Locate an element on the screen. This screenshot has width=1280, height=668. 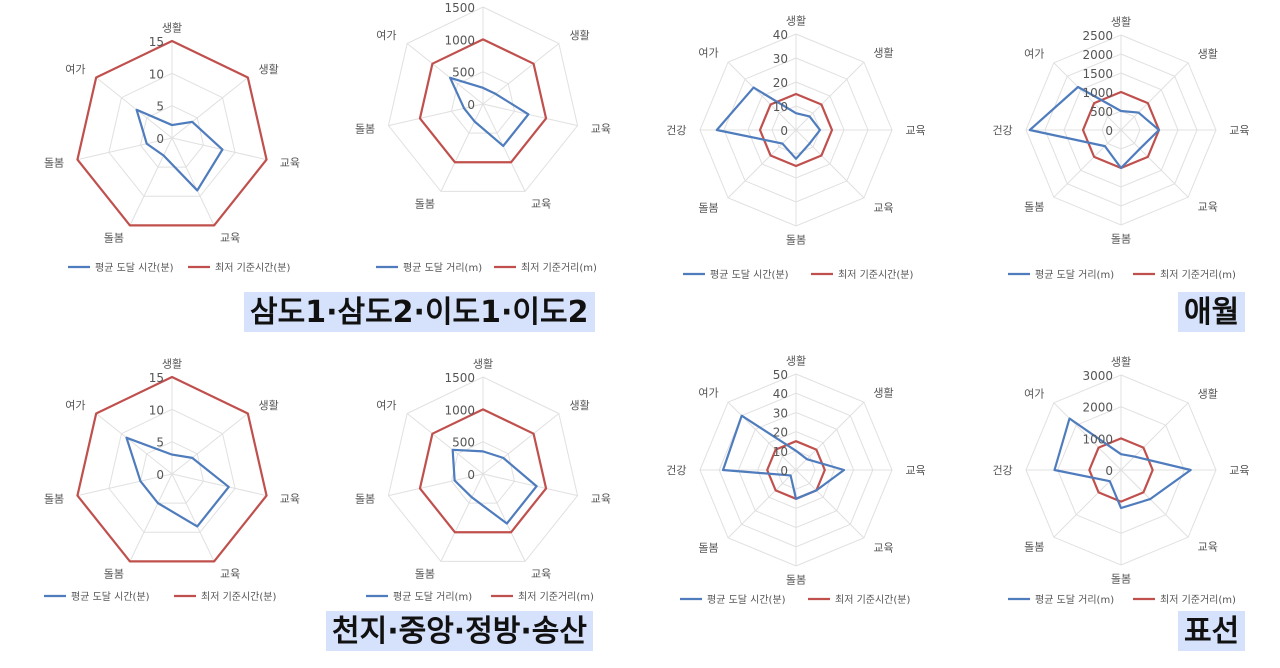
radar-grid is located at coordinates (1121, 130).